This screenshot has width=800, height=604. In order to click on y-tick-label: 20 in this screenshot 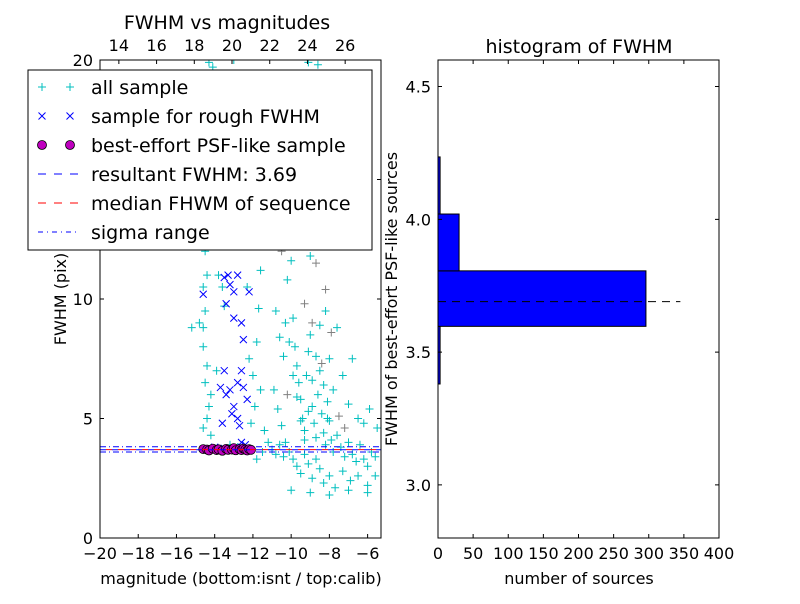, I will do `click(83, 60)`.